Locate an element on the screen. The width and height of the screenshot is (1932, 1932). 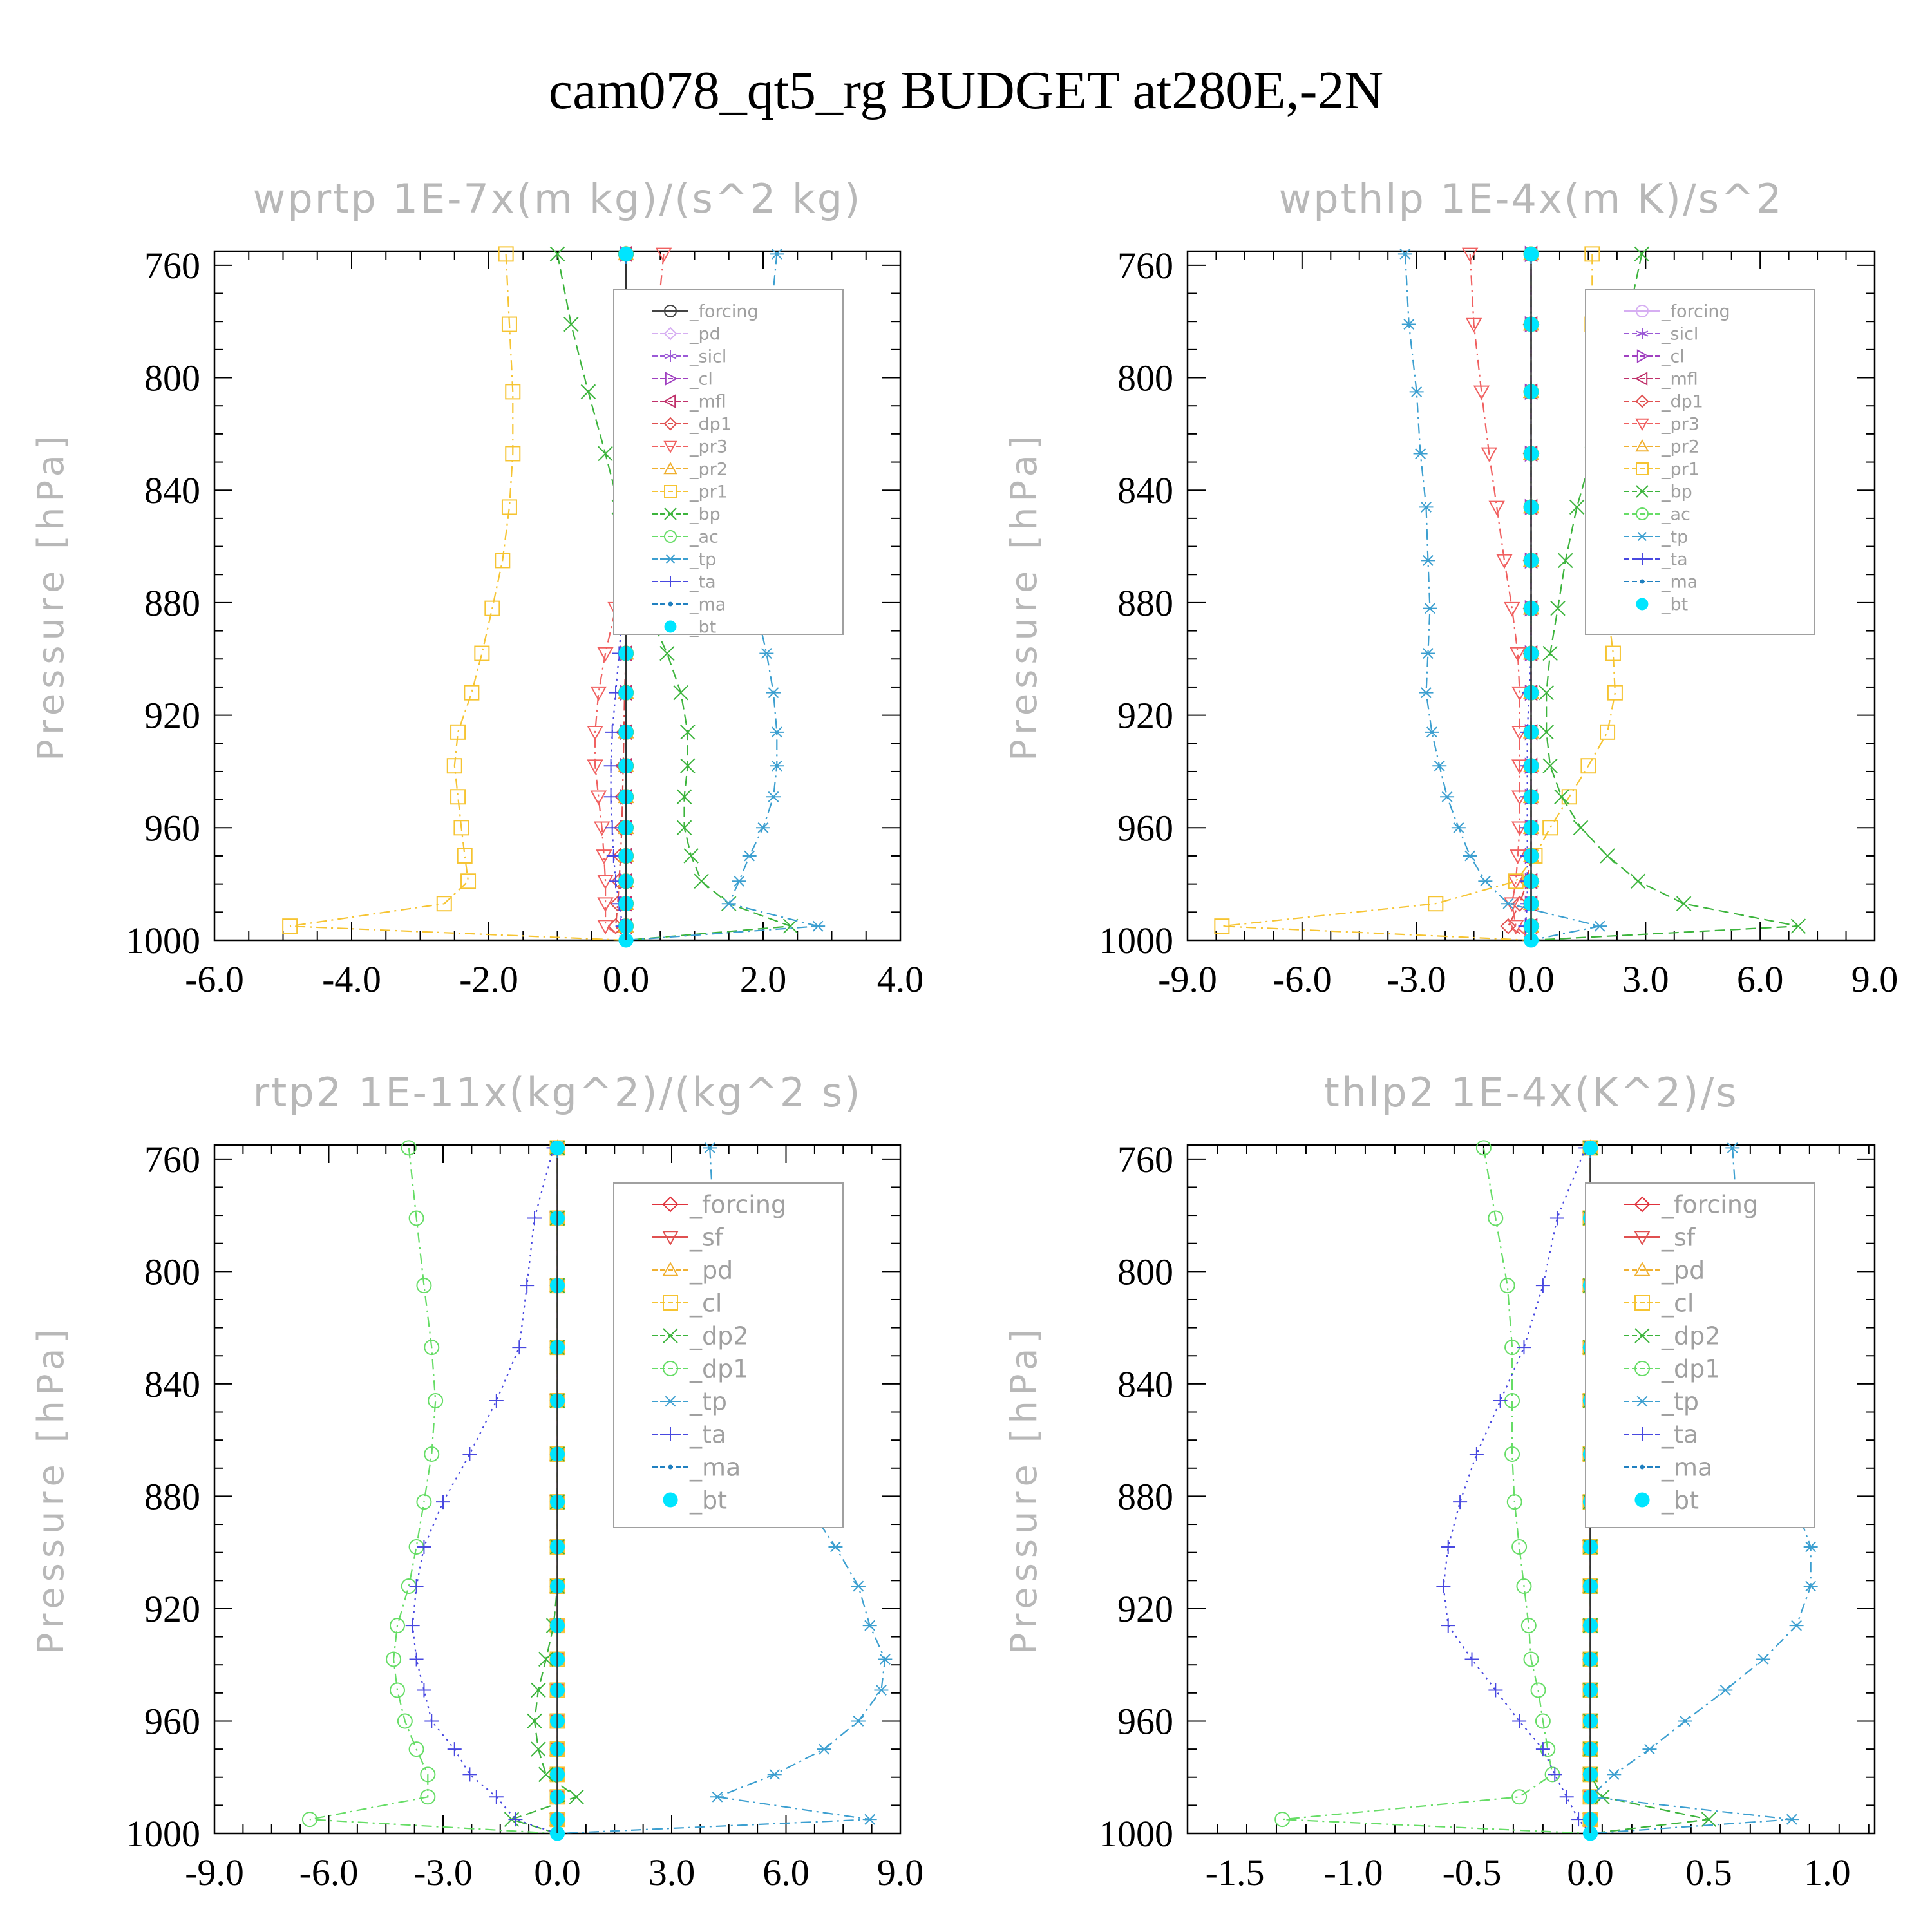
legend-label: _tp is located at coordinates (708, 1401).